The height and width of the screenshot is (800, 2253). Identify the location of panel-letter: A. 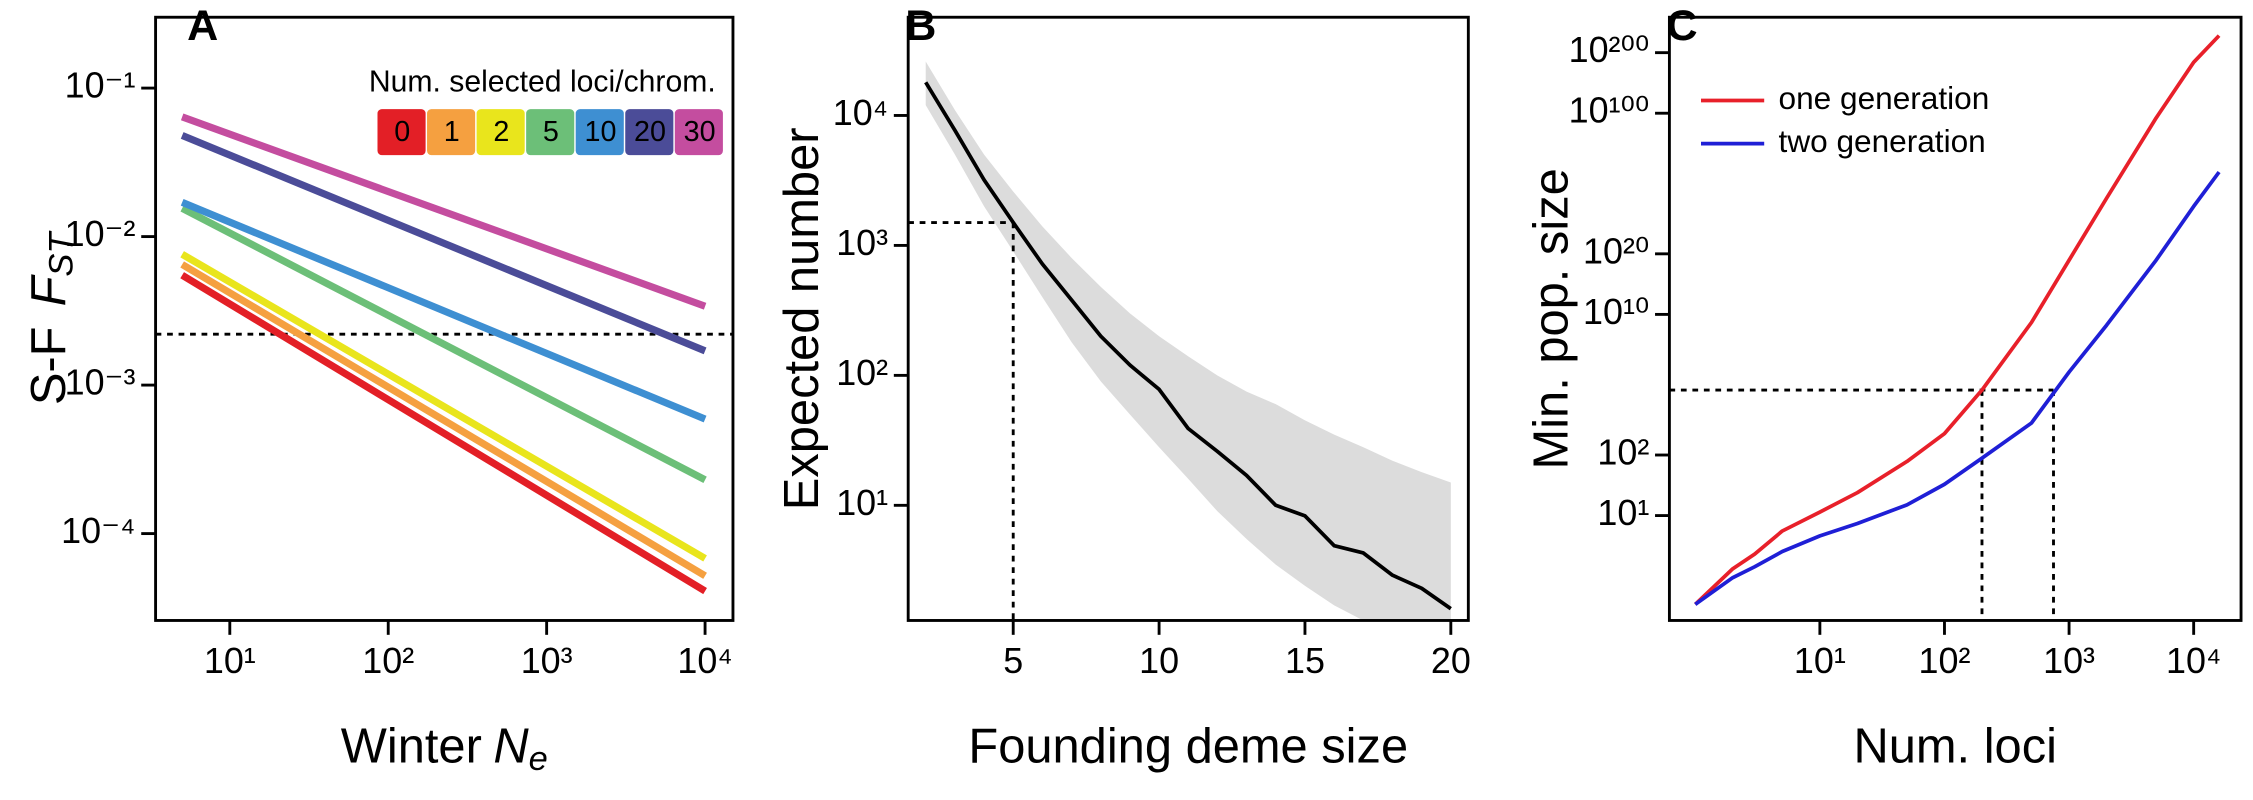
(202, 26).